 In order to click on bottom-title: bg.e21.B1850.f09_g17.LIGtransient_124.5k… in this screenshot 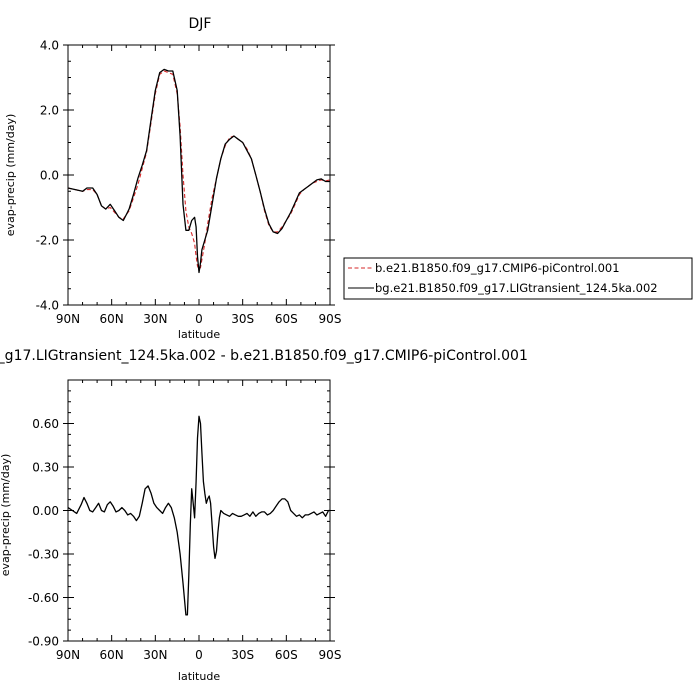, I will do `click(264, 356)`.